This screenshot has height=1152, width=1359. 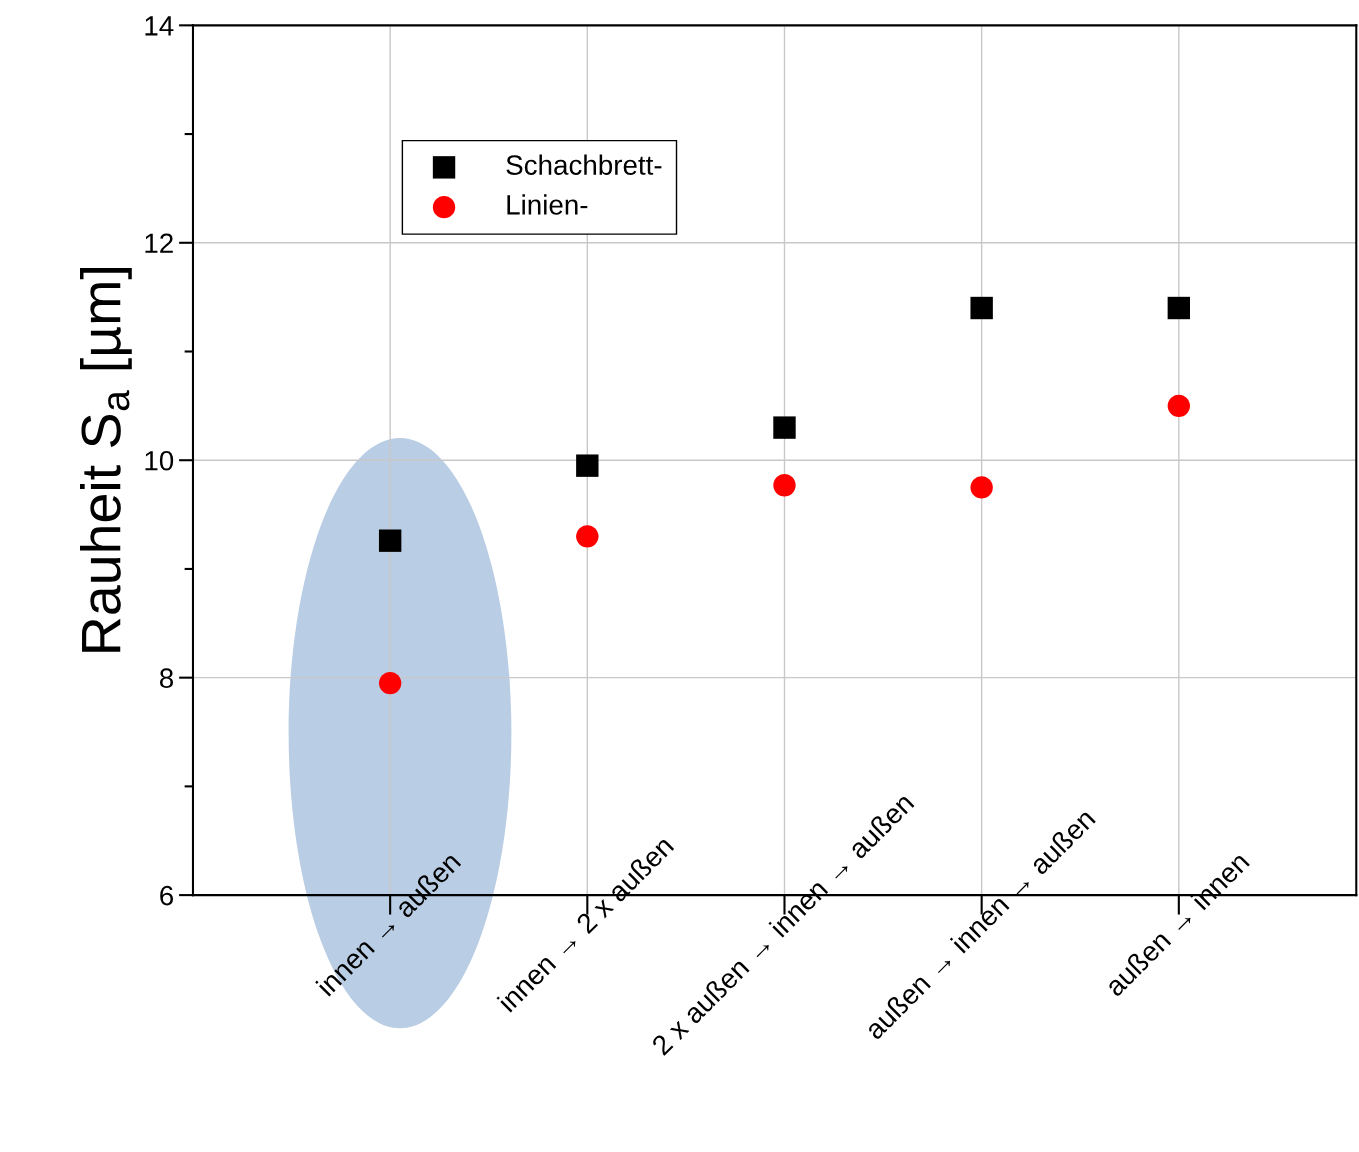 What do you see at coordinates (167, 895) in the screenshot?
I see `y-tick-label: 6` at bounding box center [167, 895].